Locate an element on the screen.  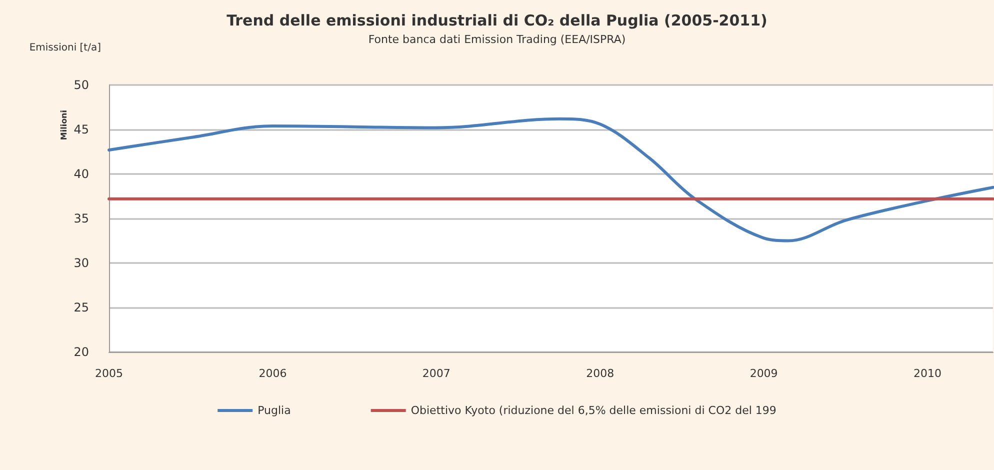
y-tick-label: 25 is located at coordinates (81, 307).